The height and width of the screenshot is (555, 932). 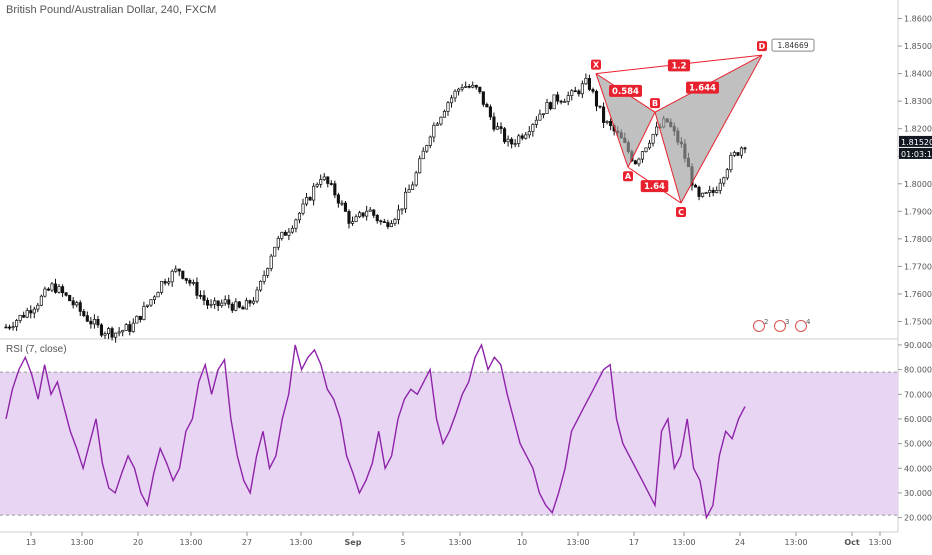 What do you see at coordinates (852, 542) in the screenshot?
I see `time-tick-label: Oct` at bounding box center [852, 542].